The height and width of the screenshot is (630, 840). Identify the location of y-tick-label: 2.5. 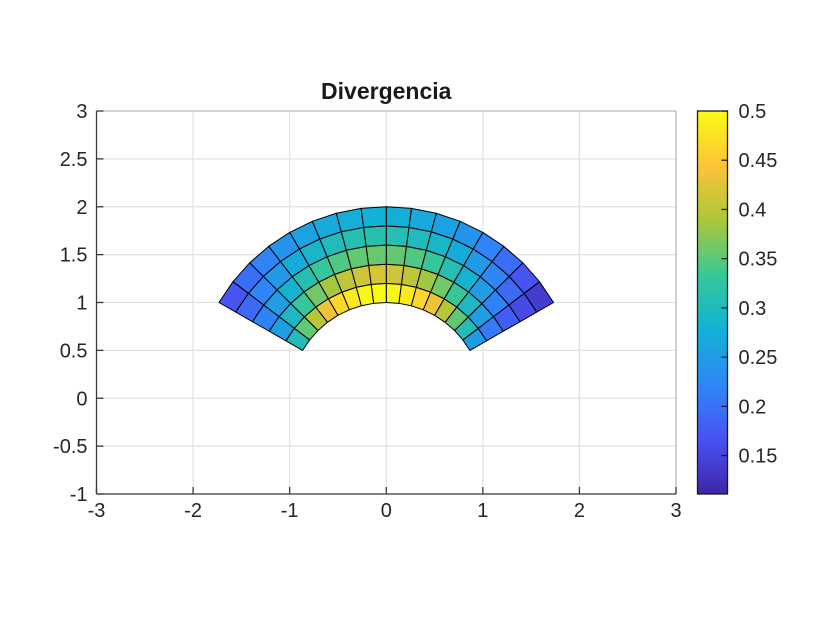
(74, 160).